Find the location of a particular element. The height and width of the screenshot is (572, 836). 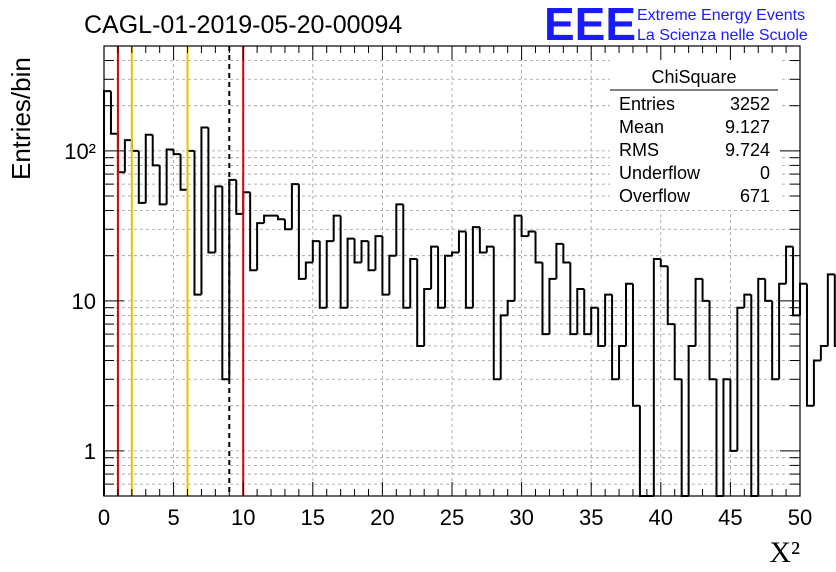

stats-title: ChiSquare is located at coordinates (693, 77).